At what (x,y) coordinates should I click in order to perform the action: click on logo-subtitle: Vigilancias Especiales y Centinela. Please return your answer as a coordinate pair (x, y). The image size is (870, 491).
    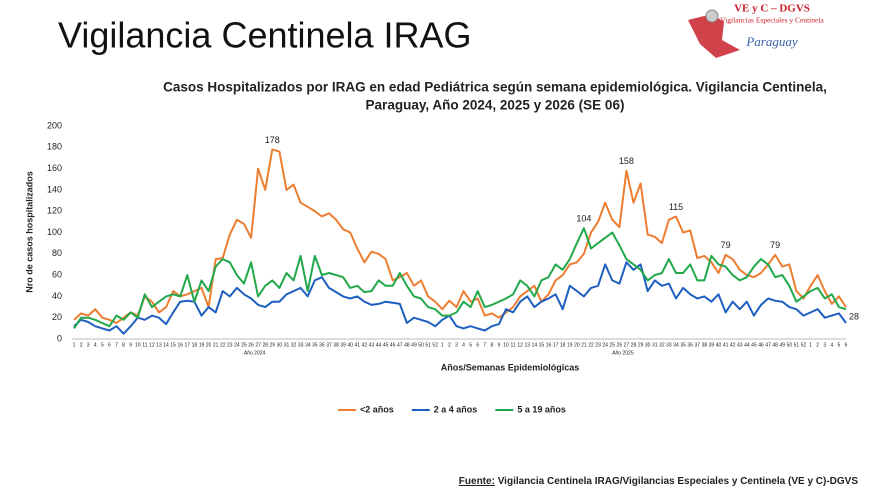
    Looking at the image, I should click on (772, 20).